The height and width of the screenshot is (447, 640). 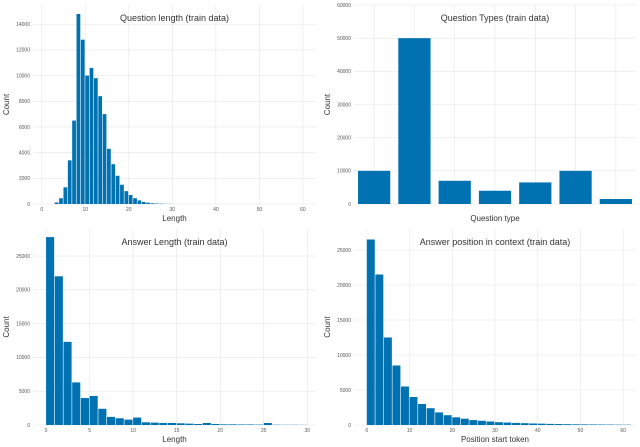 I want to click on x-tick-label: 15, so click(x=177, y=431).